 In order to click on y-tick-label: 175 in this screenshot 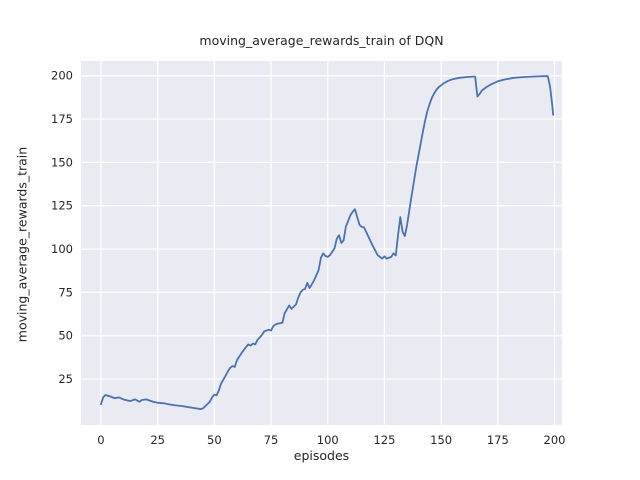, I will do `click(62, 119)`.